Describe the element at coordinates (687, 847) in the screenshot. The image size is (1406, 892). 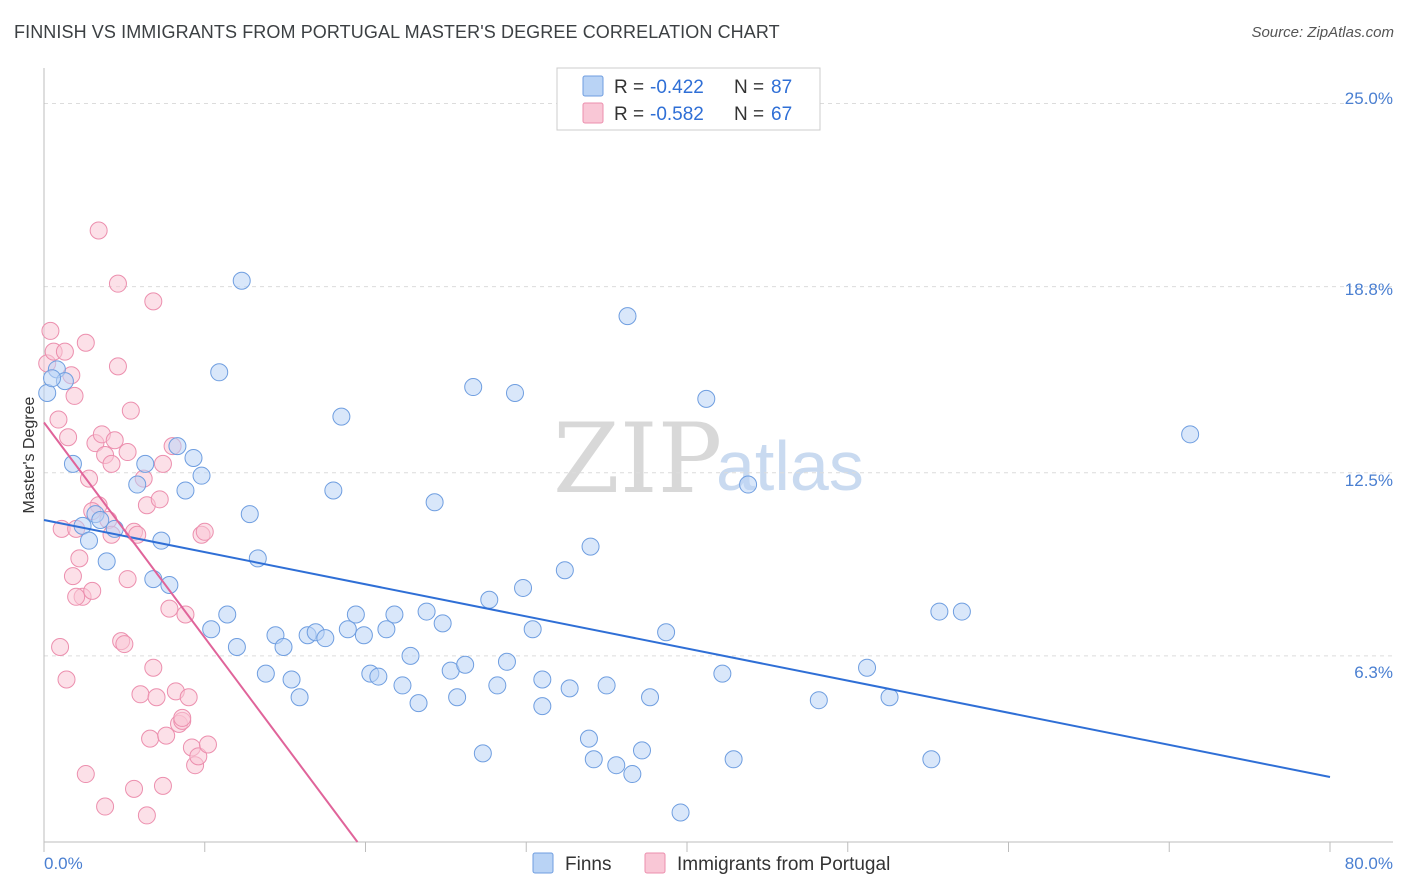
I see `x-tick-marks` at that location.